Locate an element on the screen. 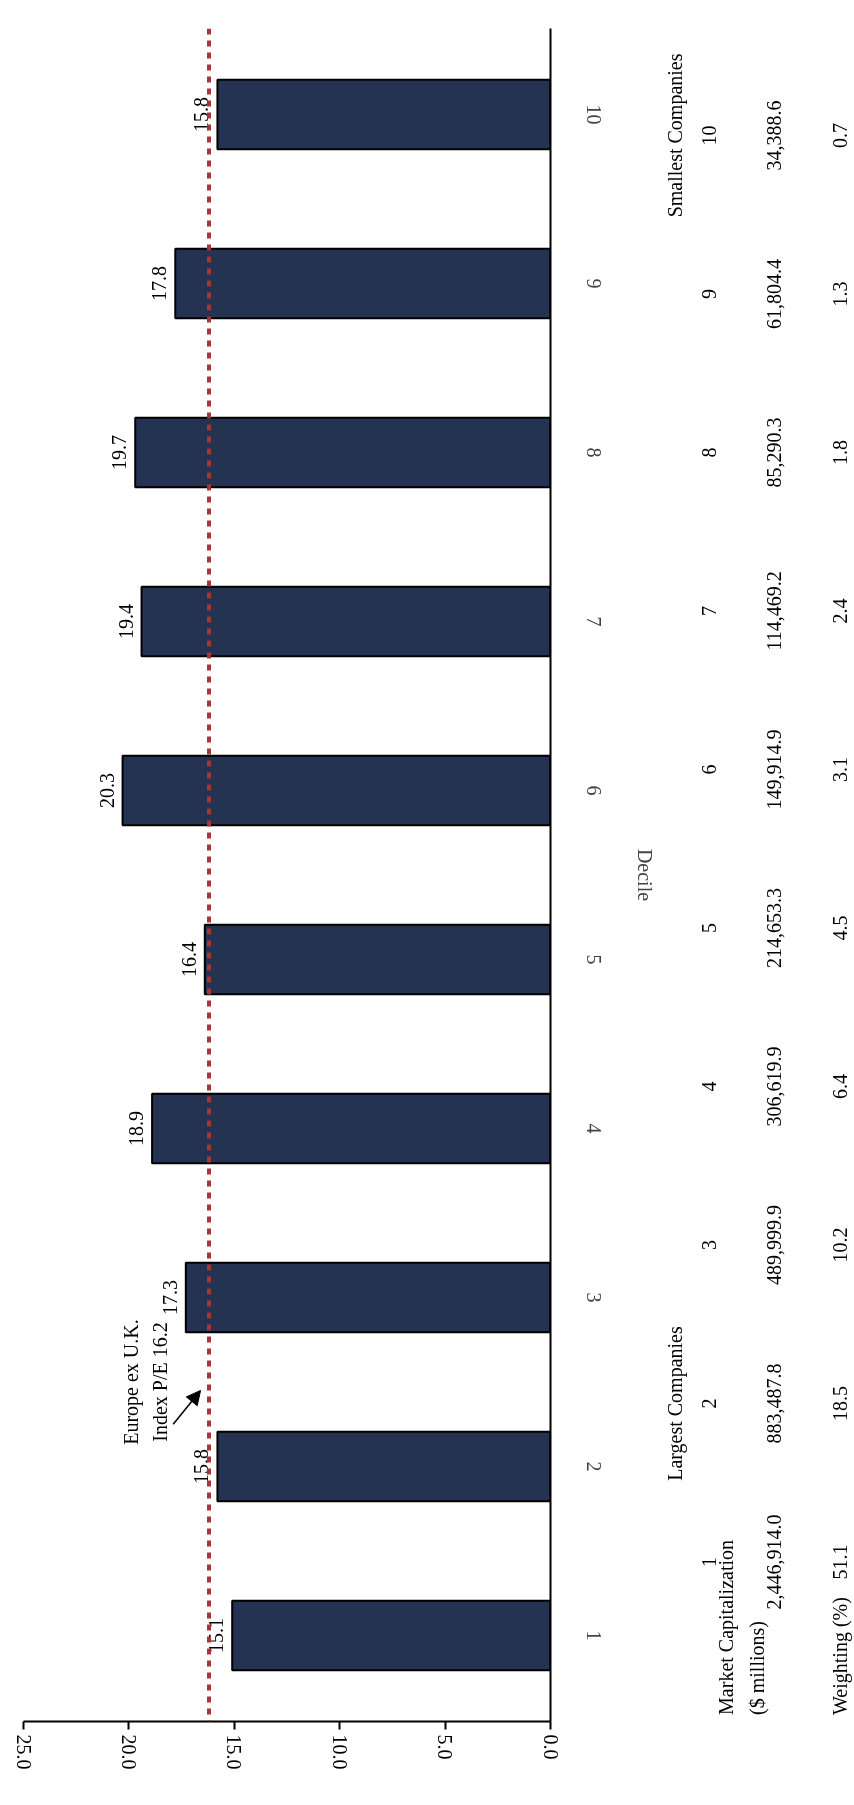 This screenshot has width=854, height=1805. data-label: 15.8 is located at coordinates (201, 1466).